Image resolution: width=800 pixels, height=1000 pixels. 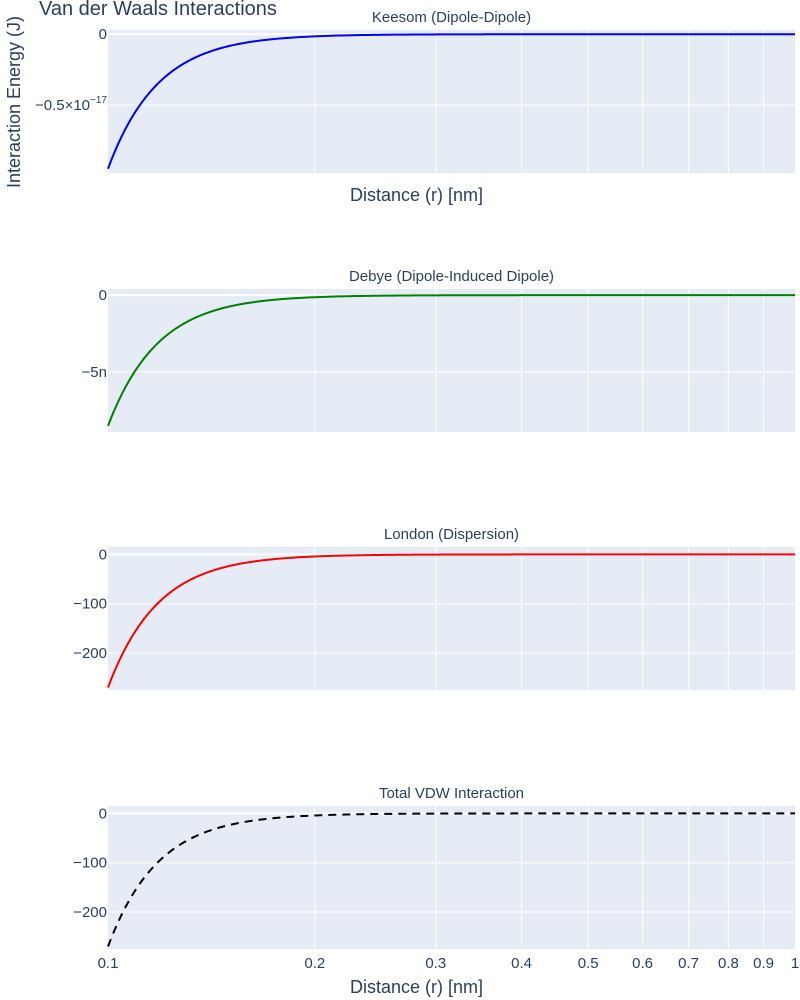 I want to click on x-tick-label: 0.8, so click(x=728, y=963).